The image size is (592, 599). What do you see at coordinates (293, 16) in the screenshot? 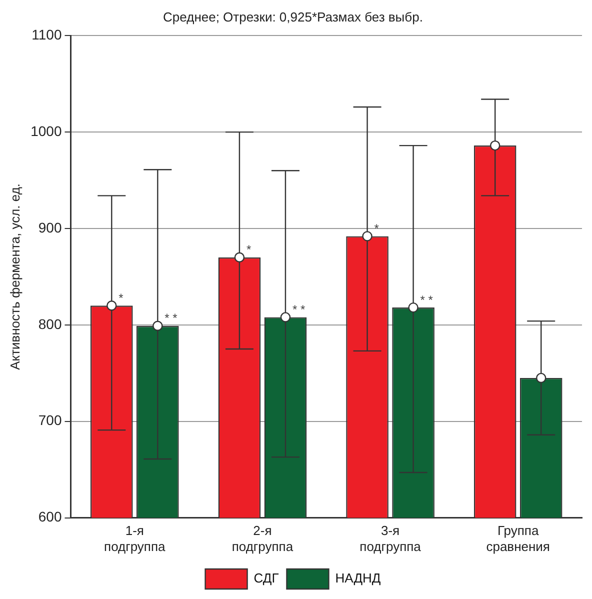
I see `chart-title: Среднее; Отрезки: 0,925*Размах без выбр.` at bounding box center [293, 16].